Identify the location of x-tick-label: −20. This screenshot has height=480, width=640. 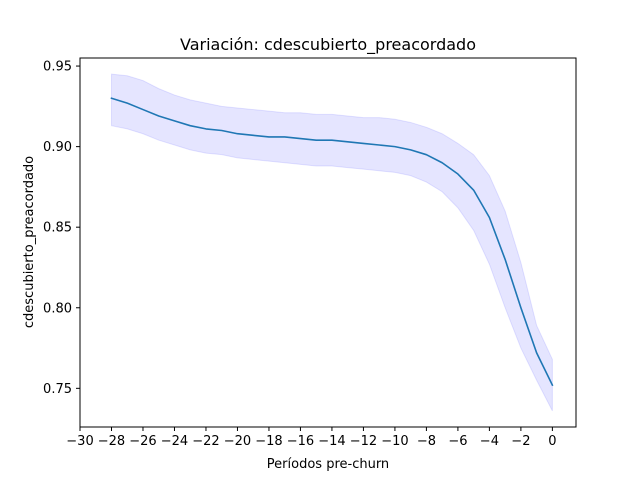
(237, 441).